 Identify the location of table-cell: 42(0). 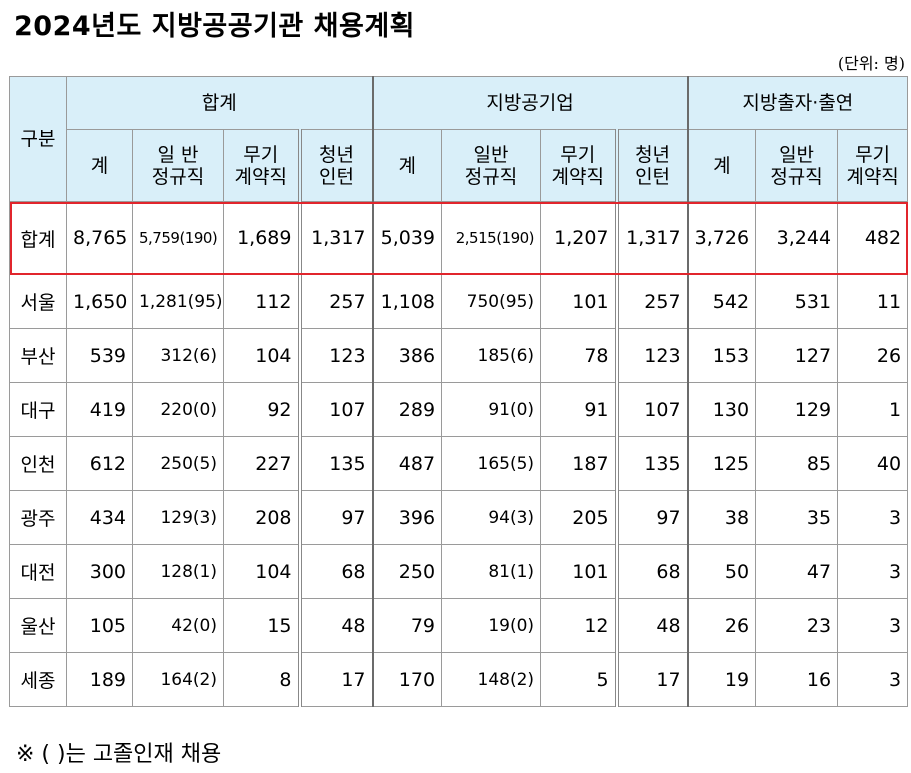
(178, 625).